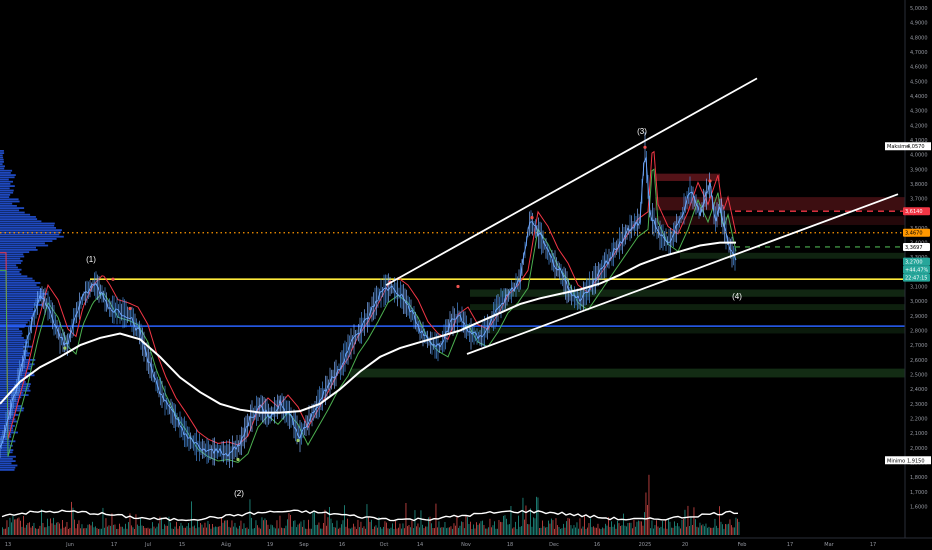  I want to click on time-tick-label: 20, so click(685, 545).